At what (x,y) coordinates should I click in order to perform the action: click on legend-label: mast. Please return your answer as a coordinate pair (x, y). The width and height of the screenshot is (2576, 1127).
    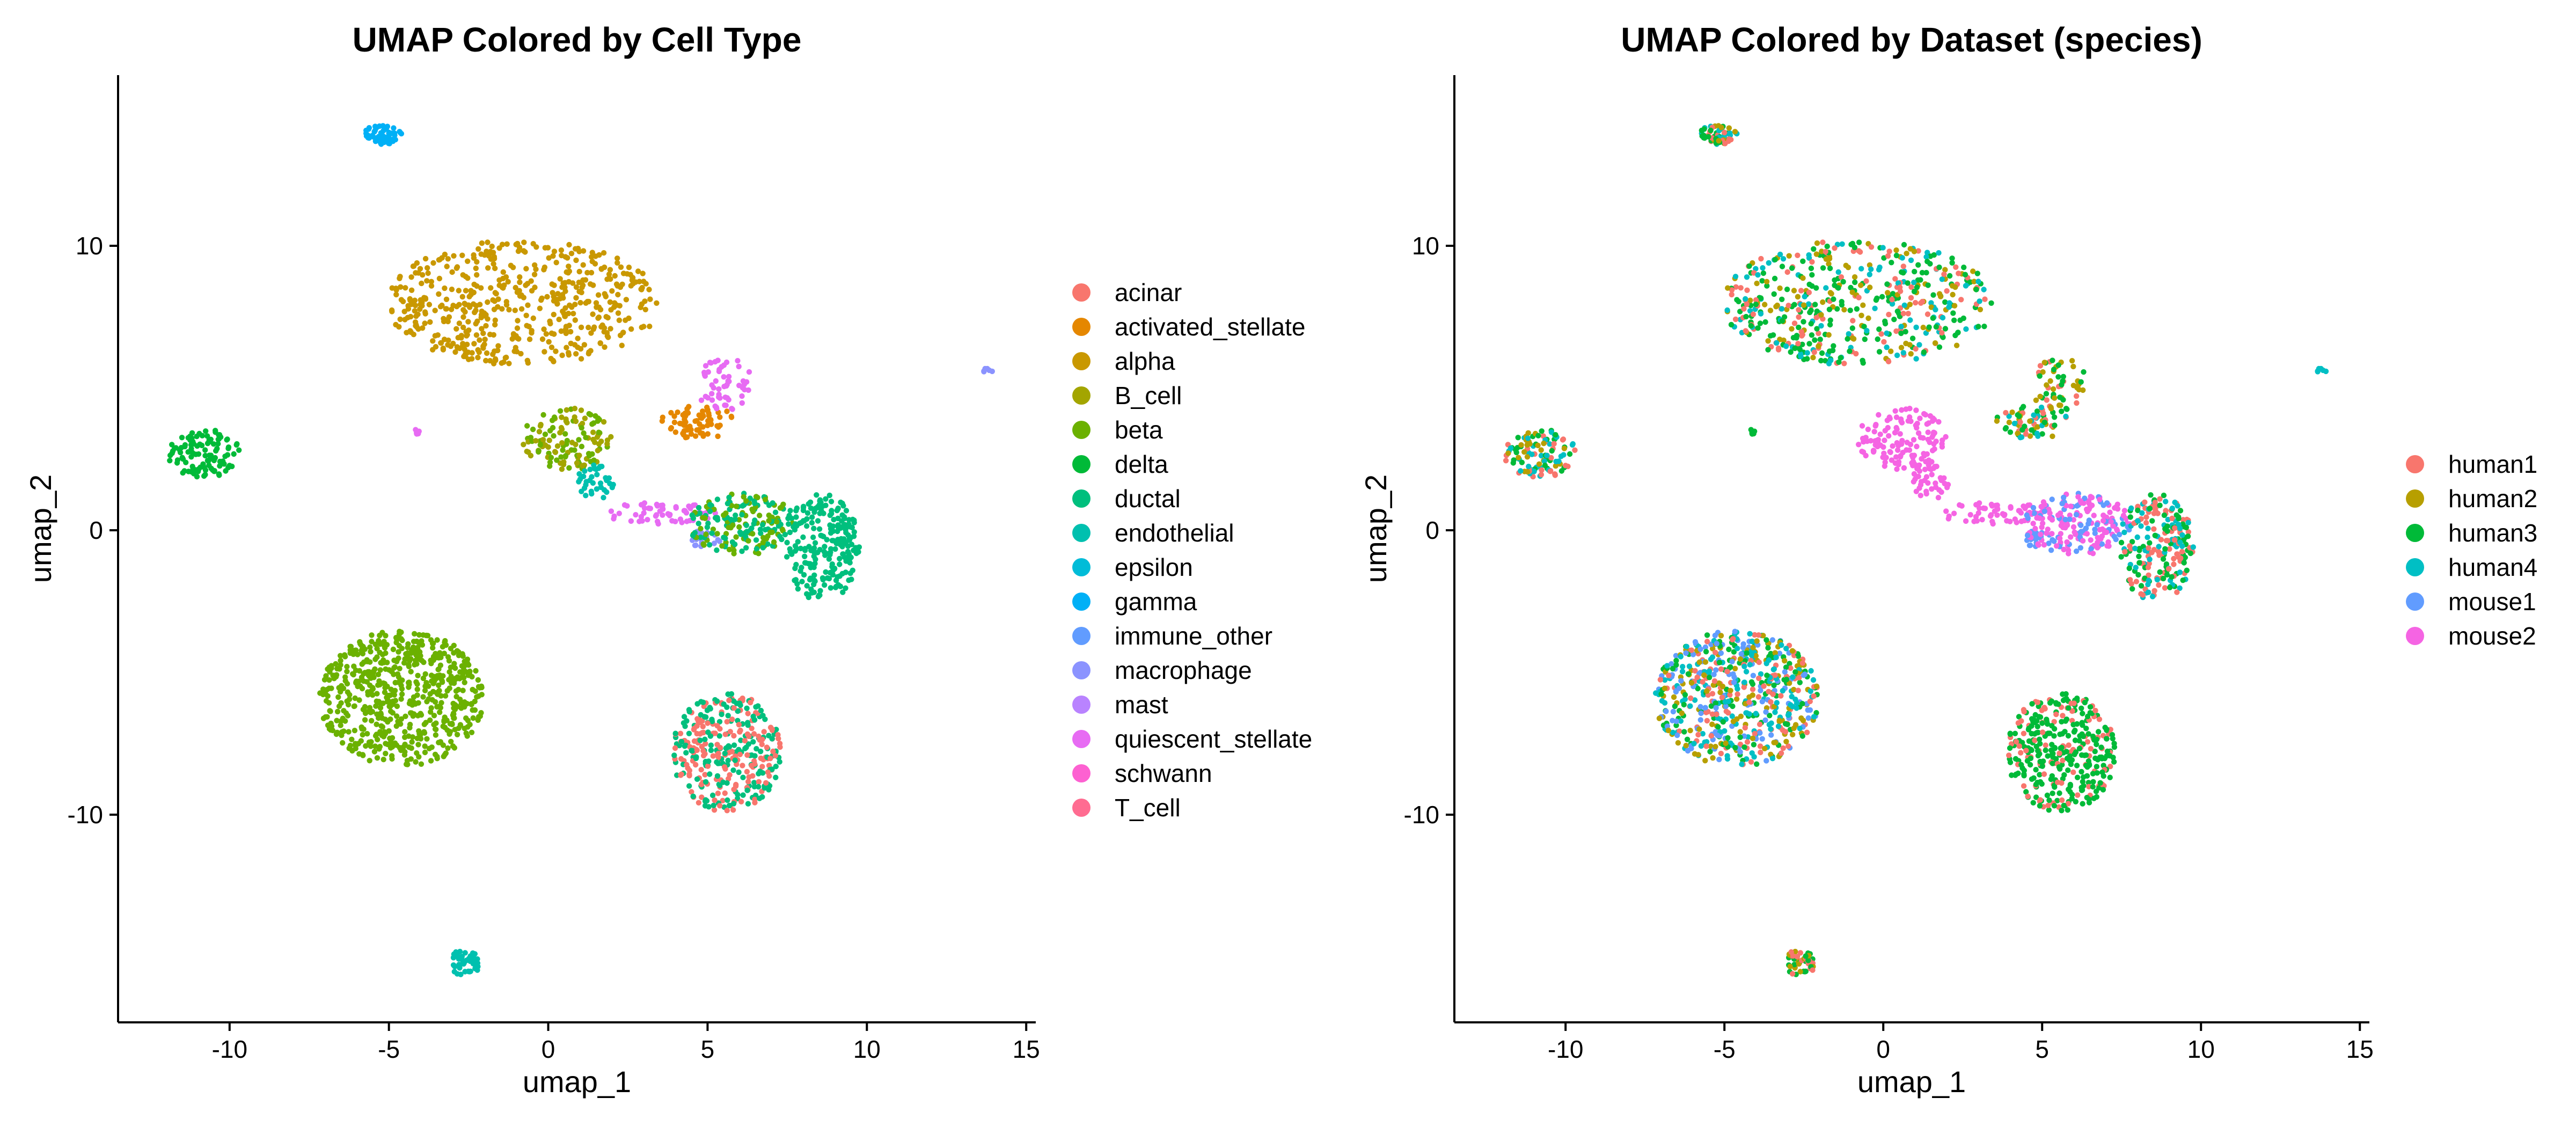
    Looking at the image, I should click on (1141, 705).